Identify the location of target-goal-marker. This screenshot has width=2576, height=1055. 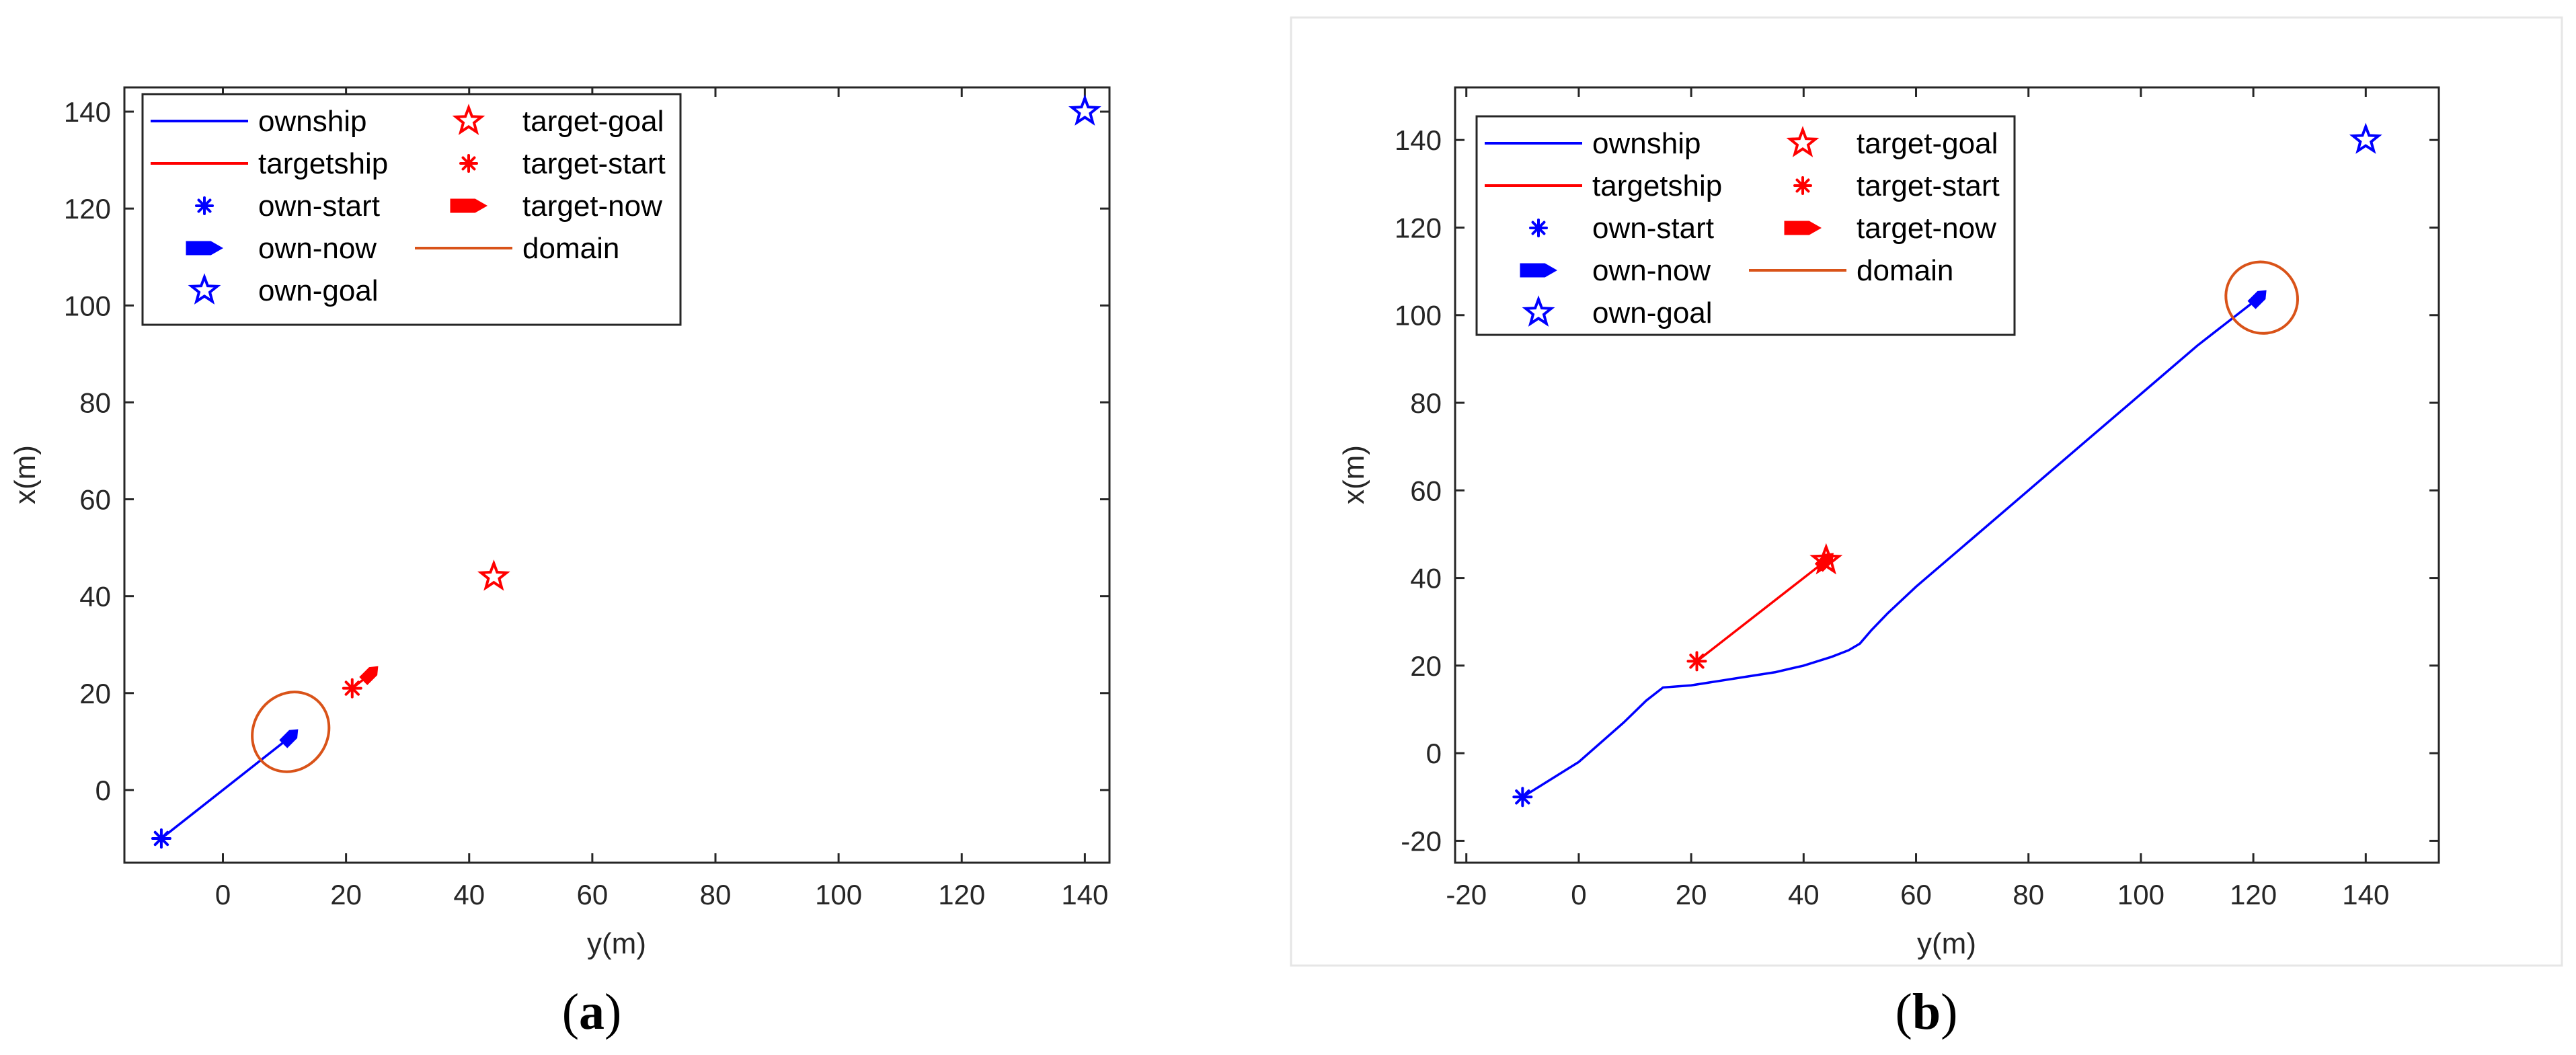
(494, 575).